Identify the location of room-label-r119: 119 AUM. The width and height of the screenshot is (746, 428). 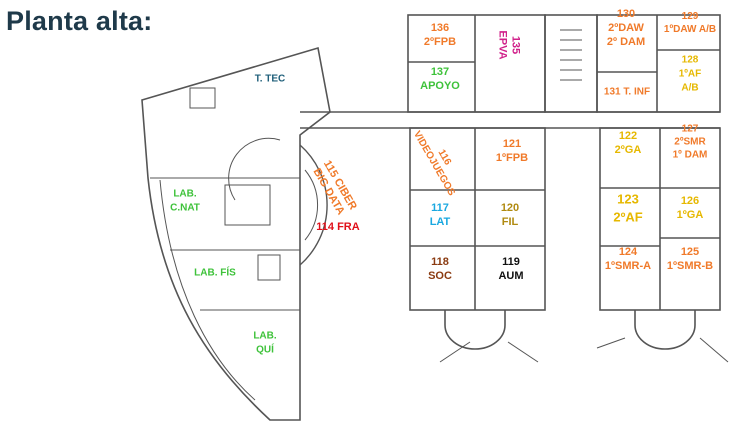
(510, 269).